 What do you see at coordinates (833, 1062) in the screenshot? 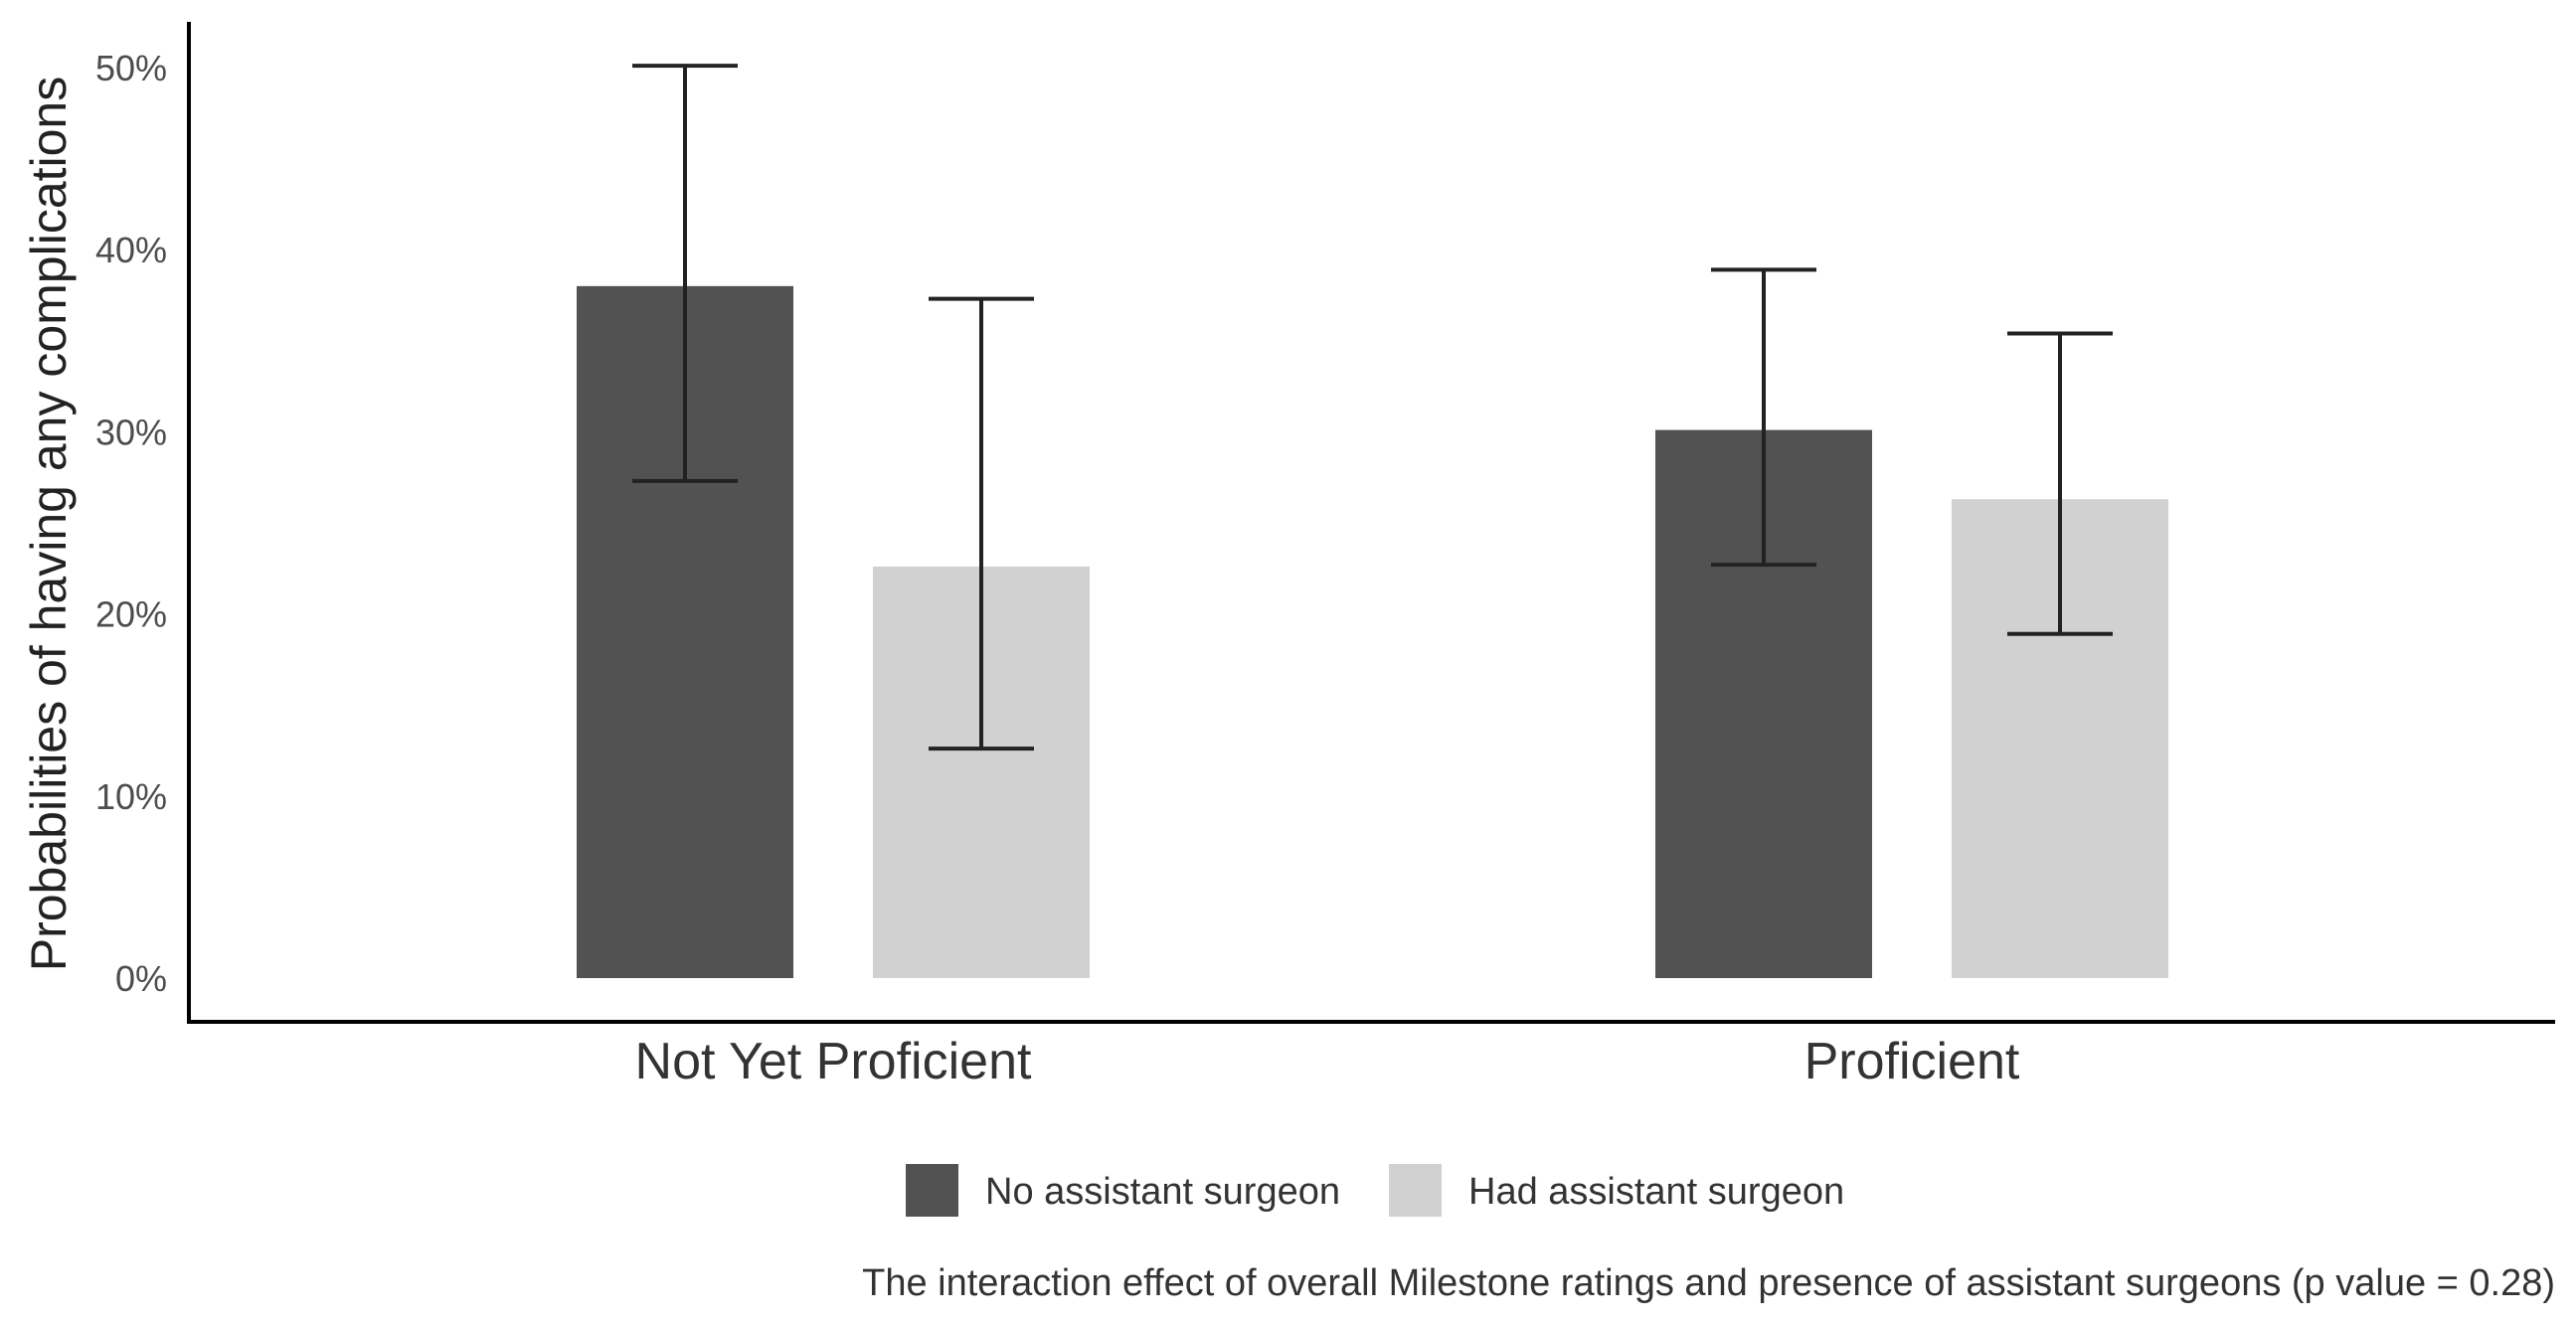
I see `x-category-label: Not Yet Proficient` at bounding box center [833, 1062].